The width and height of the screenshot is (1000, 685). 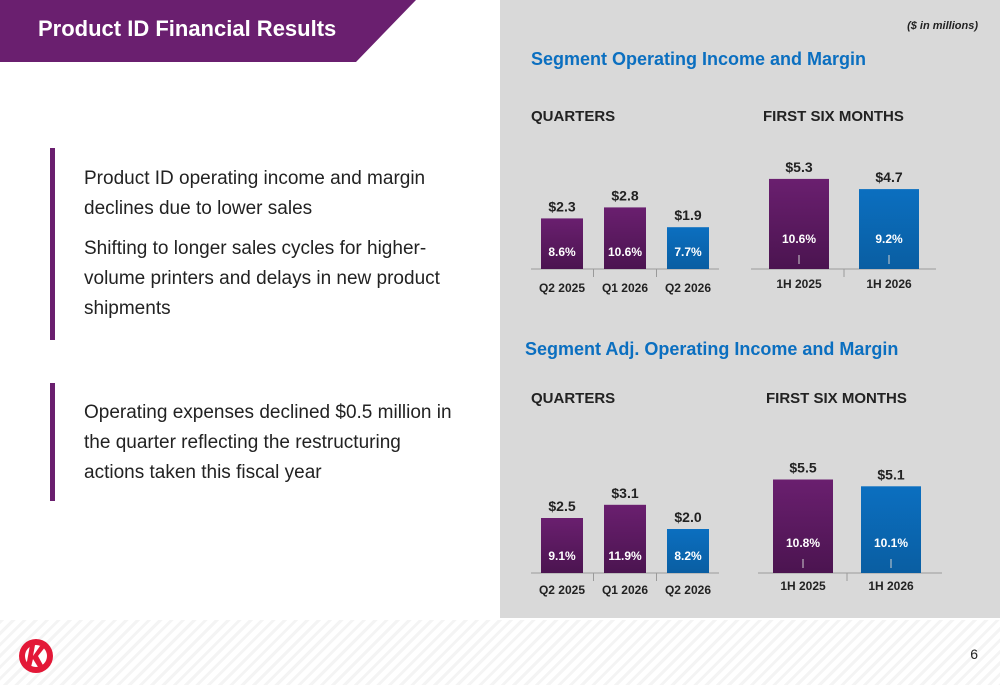 I want to click on margin-label: 10.1%, so click(x=891, y=543).